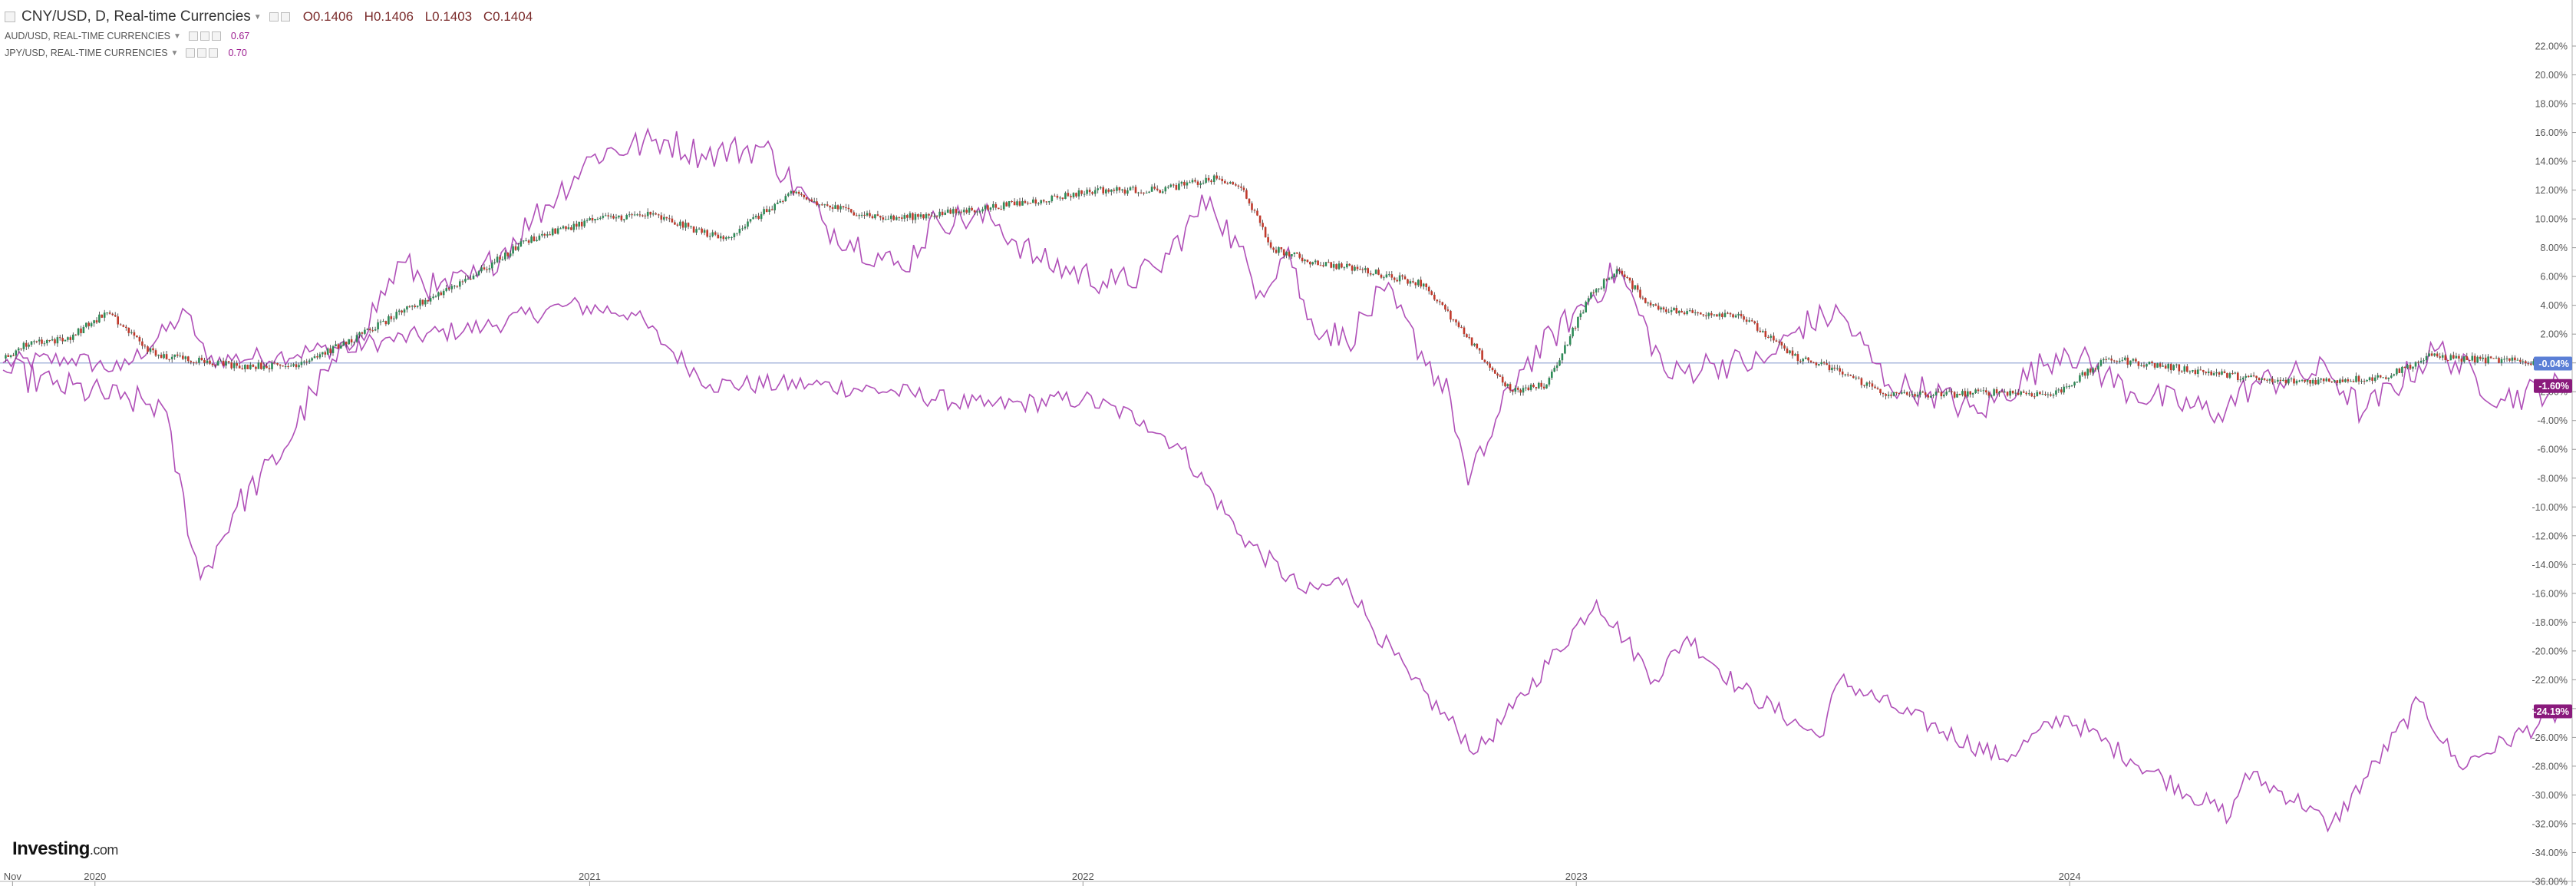 This screenshot has height=886, width=2576. What do you see at coordinates (51, 848) in the screenshot?
I see `logo-brand: Investing` at bounding box center [51, 848].